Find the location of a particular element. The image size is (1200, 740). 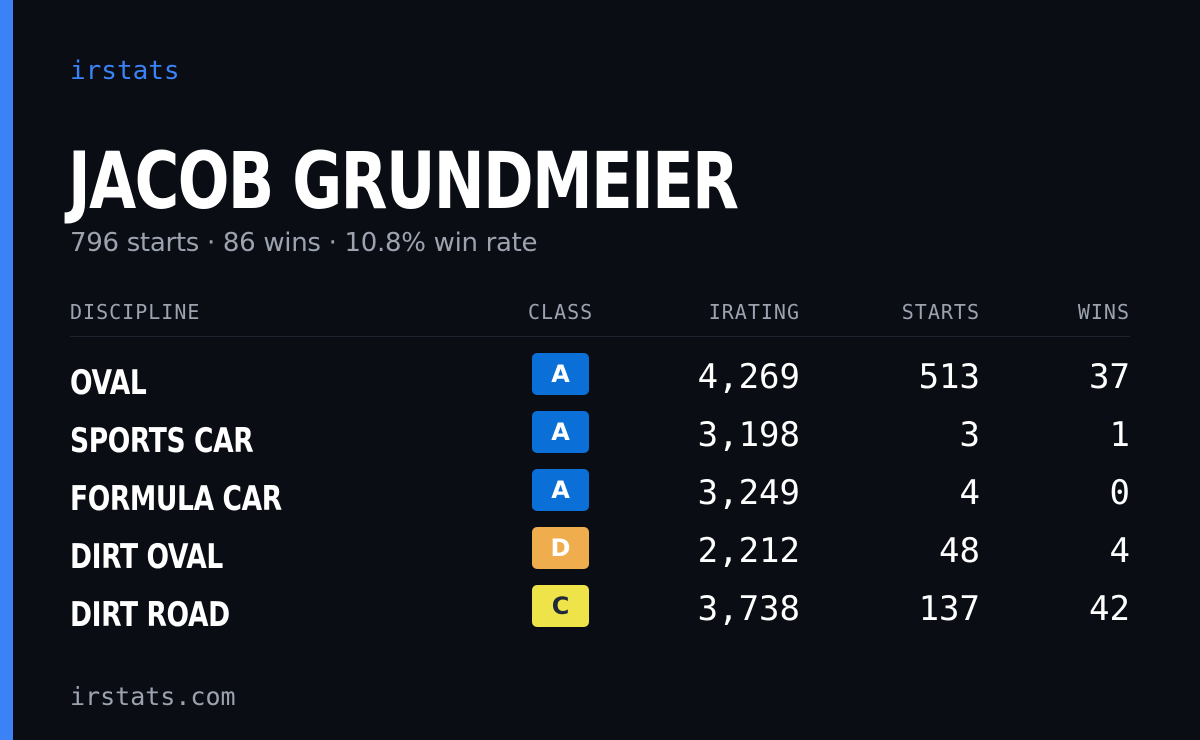

player-name: JACOB GRUNDMEIER is located at coordinates (403, 182).